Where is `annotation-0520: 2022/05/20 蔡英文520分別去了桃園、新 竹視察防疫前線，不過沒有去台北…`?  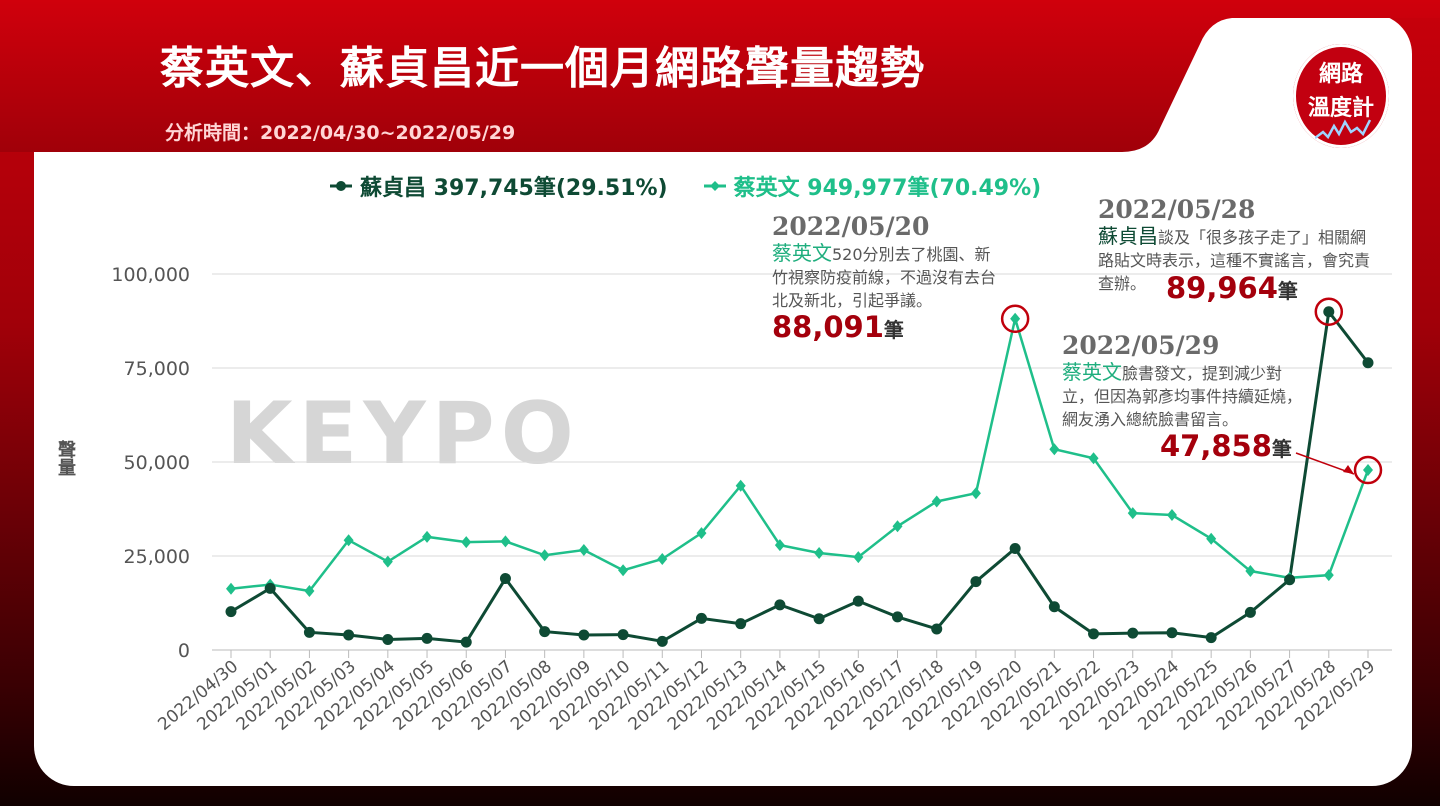
annotation-0520: 2022/05/20 蔡英文520分別去了桃園、新 竹視察防疫前線，不過沒有去台北… is located at coordinates (912, 277).